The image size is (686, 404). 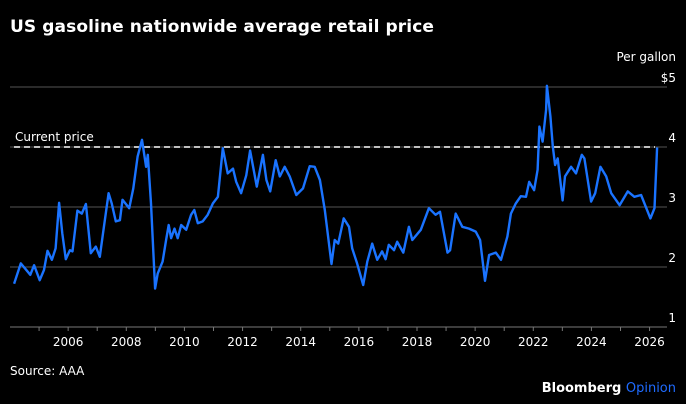 I want to click on brand-logo: Bloomberg Opinion, so click(x=609, y=388).